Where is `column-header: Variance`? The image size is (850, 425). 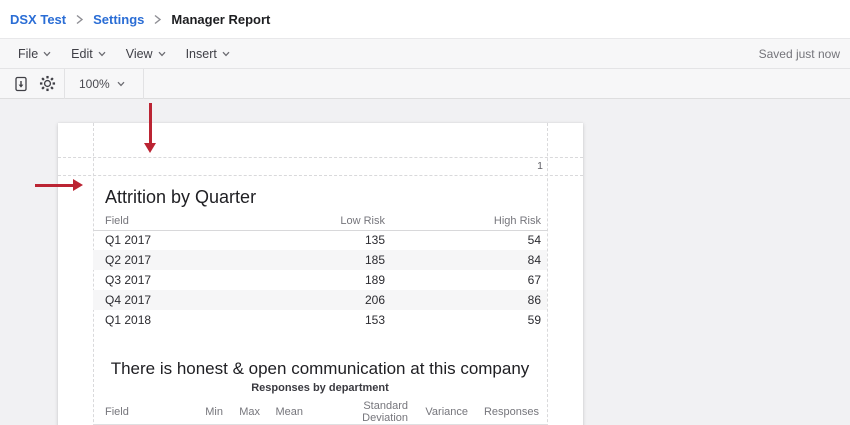 column-header: Variance is located at coordinates (446, 412).